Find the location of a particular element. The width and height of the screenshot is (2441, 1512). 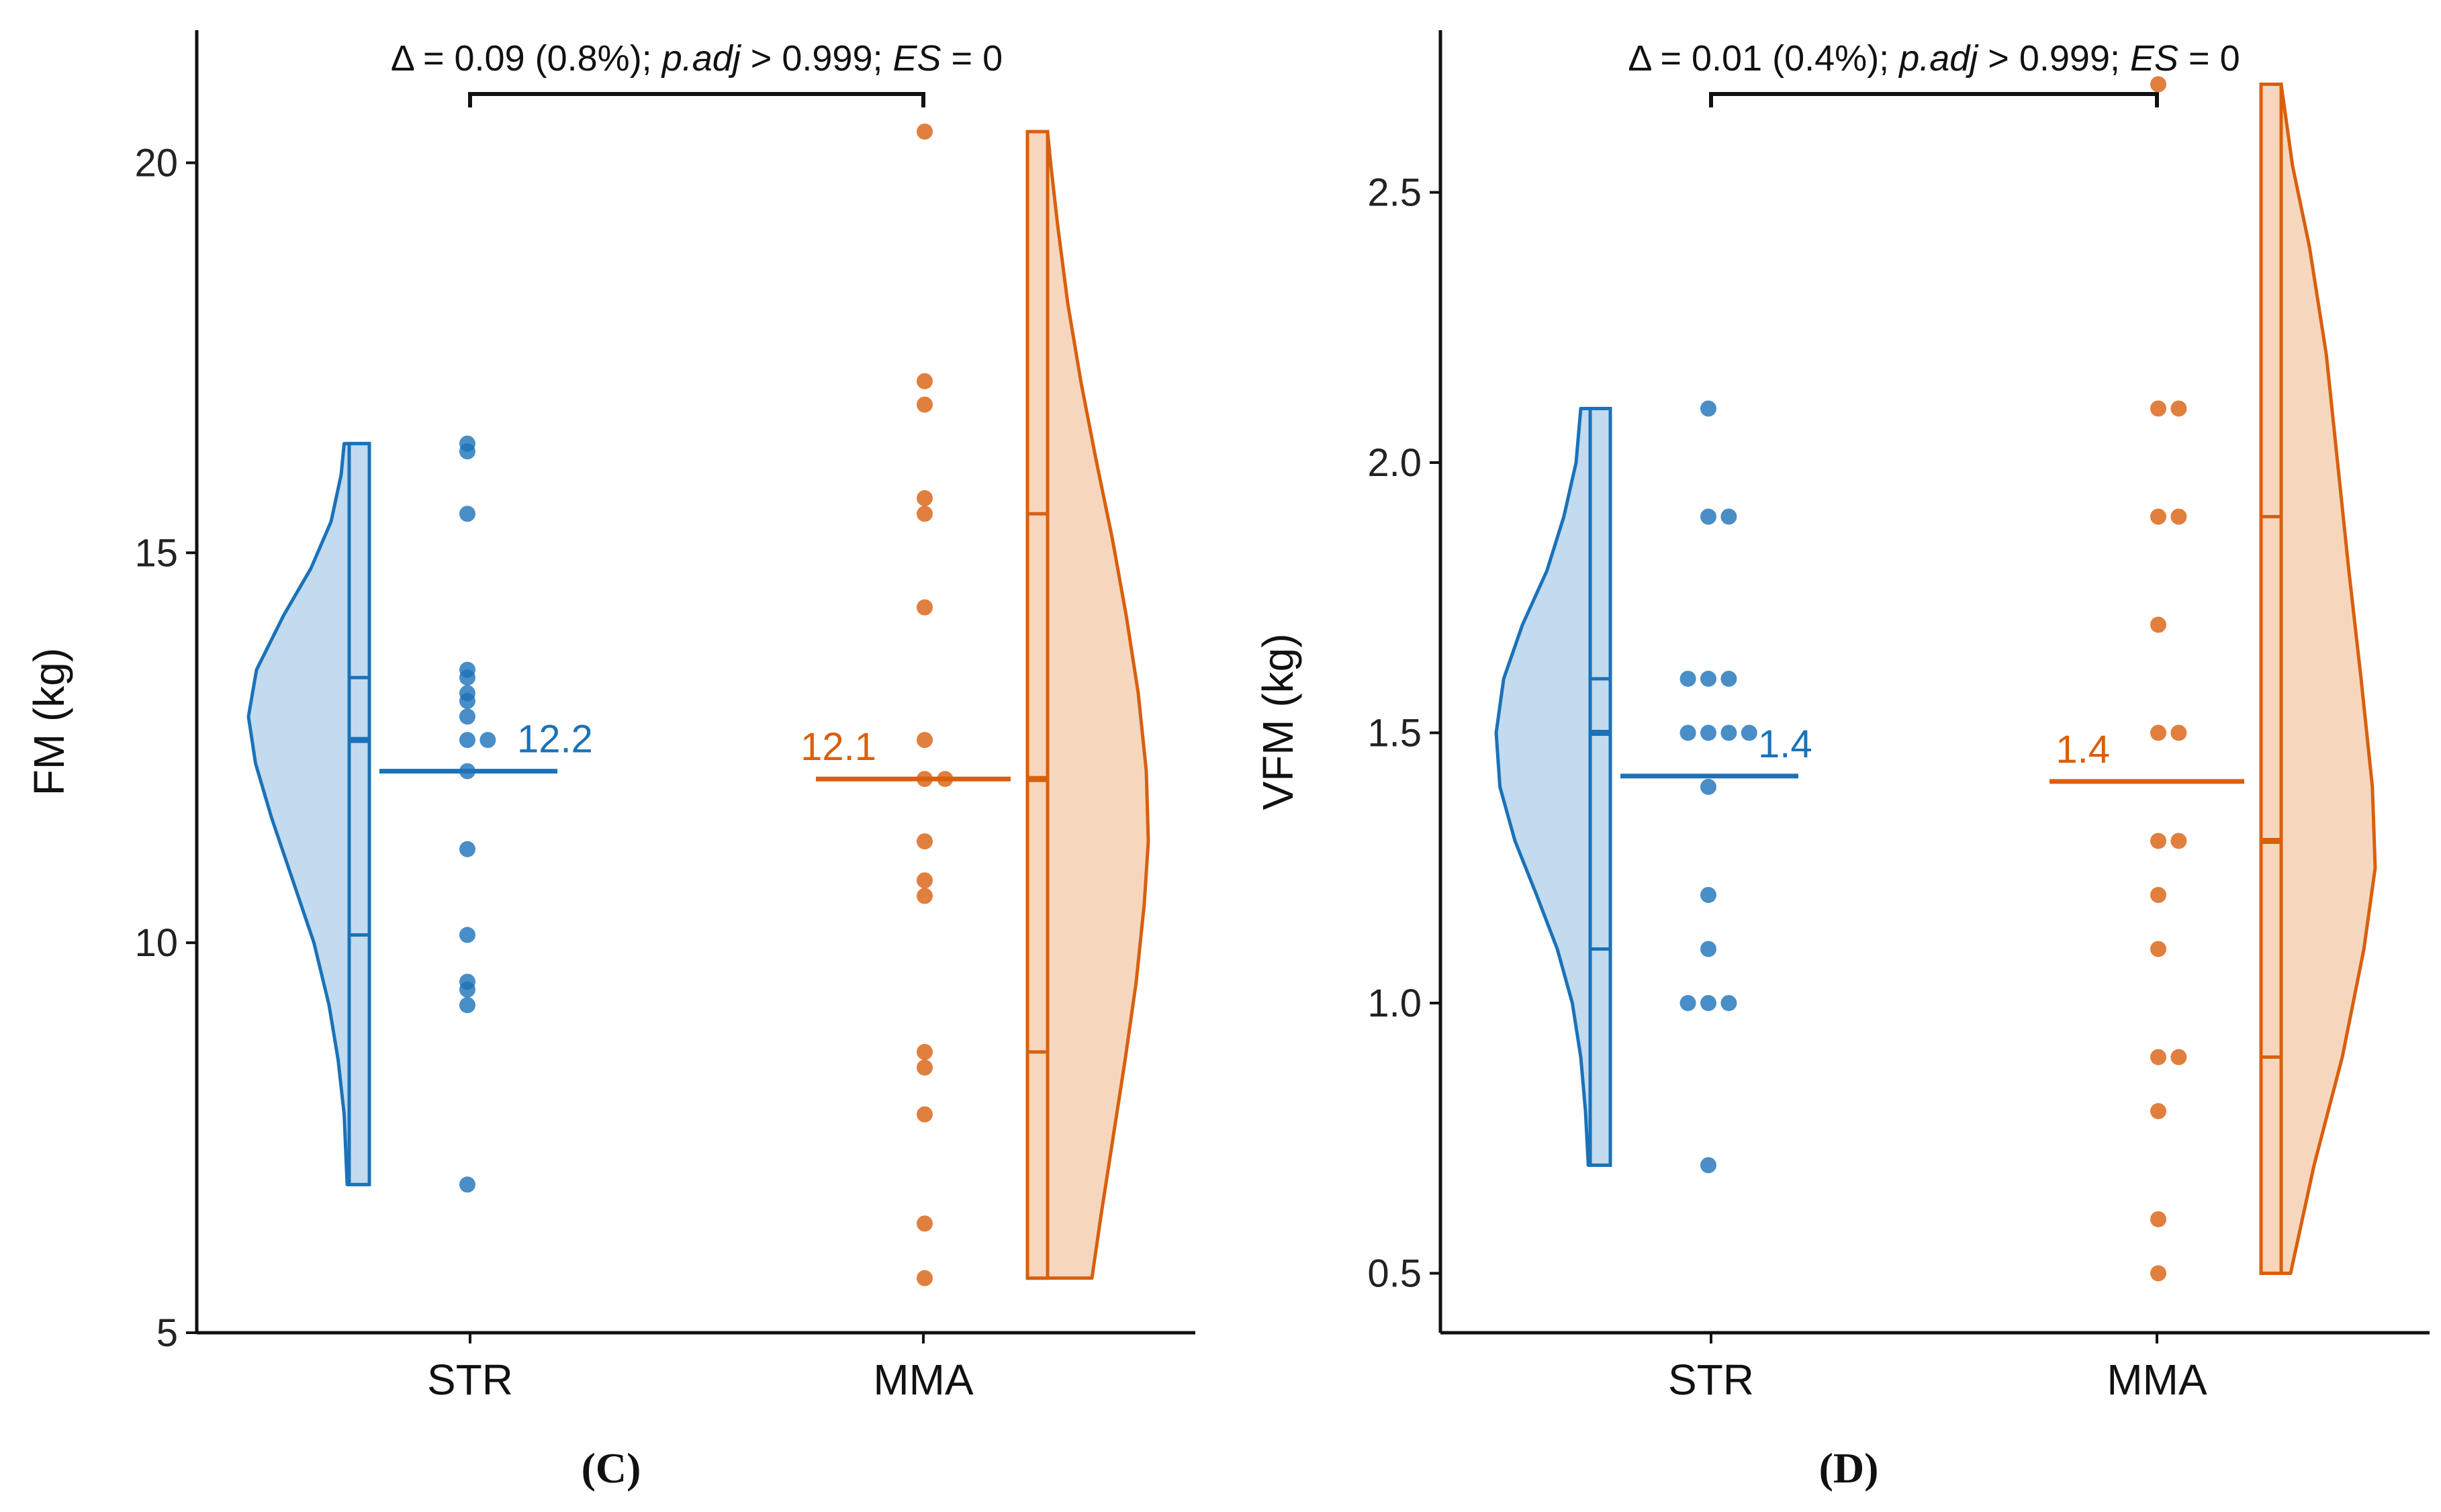

panel-d-label: (D) is located at coordinates (1848, 1468).